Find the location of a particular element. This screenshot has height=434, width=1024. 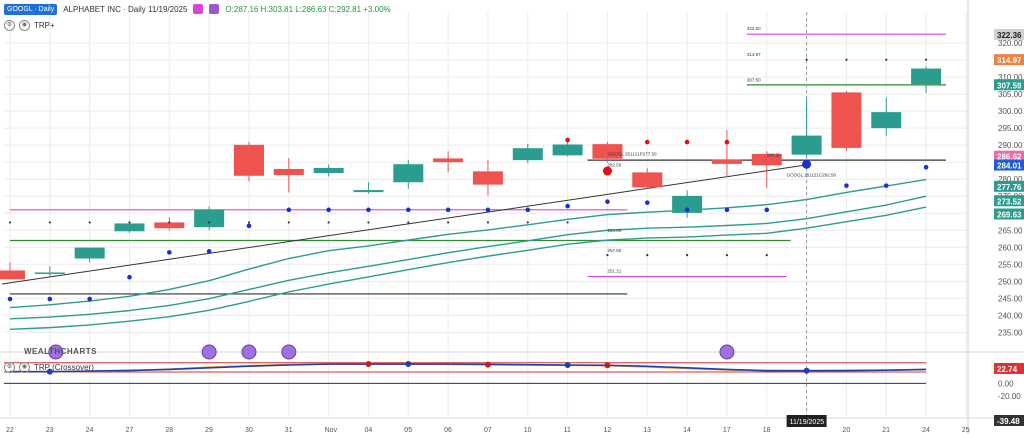

x-tick-label: 07 is located at coordinates (488, 430).